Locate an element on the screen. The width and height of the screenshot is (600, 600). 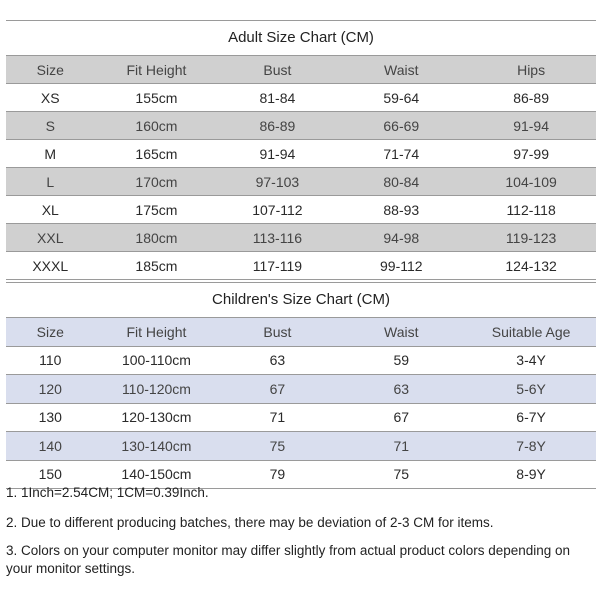
table-cell: 7-8Y is located at coordinates (531, 446).